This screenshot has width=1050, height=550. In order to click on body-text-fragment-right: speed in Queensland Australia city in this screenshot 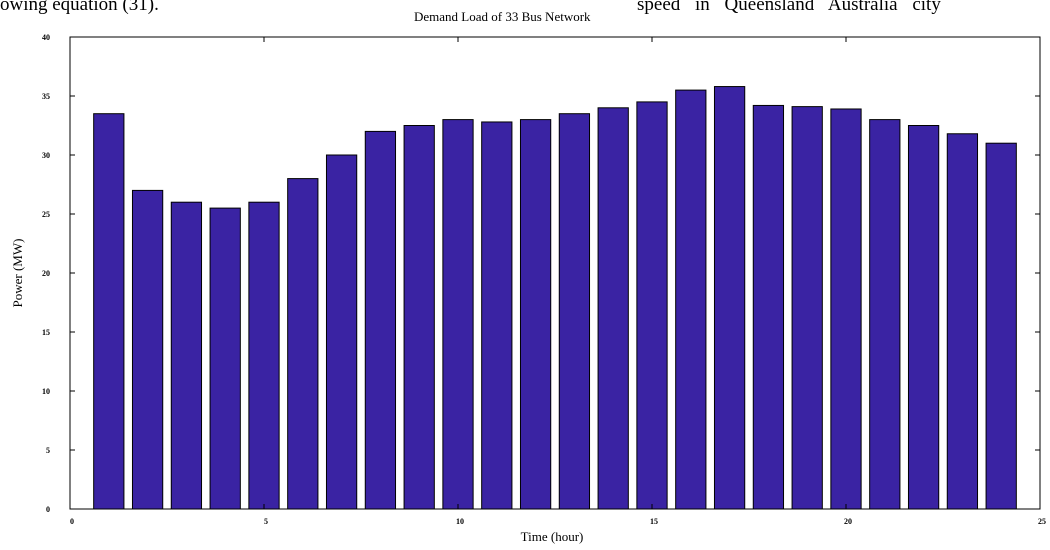, I will do `click(789, 7)`.